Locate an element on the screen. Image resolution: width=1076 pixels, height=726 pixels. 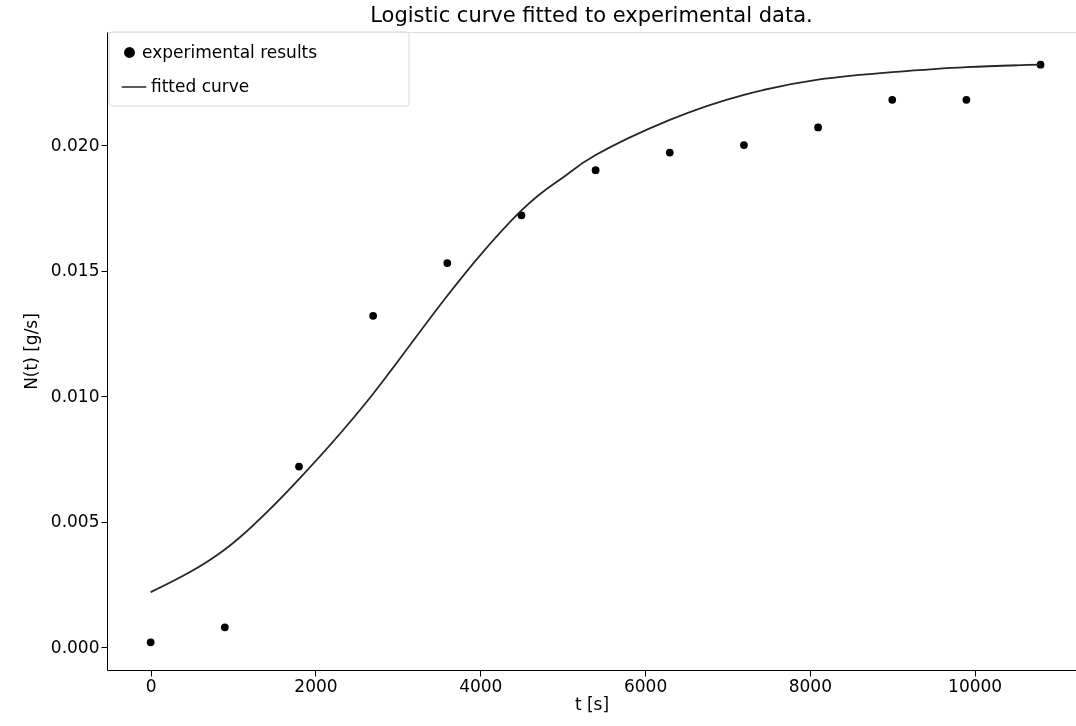
y-tick-label: 0.000 is located at coordinates (75, 646).